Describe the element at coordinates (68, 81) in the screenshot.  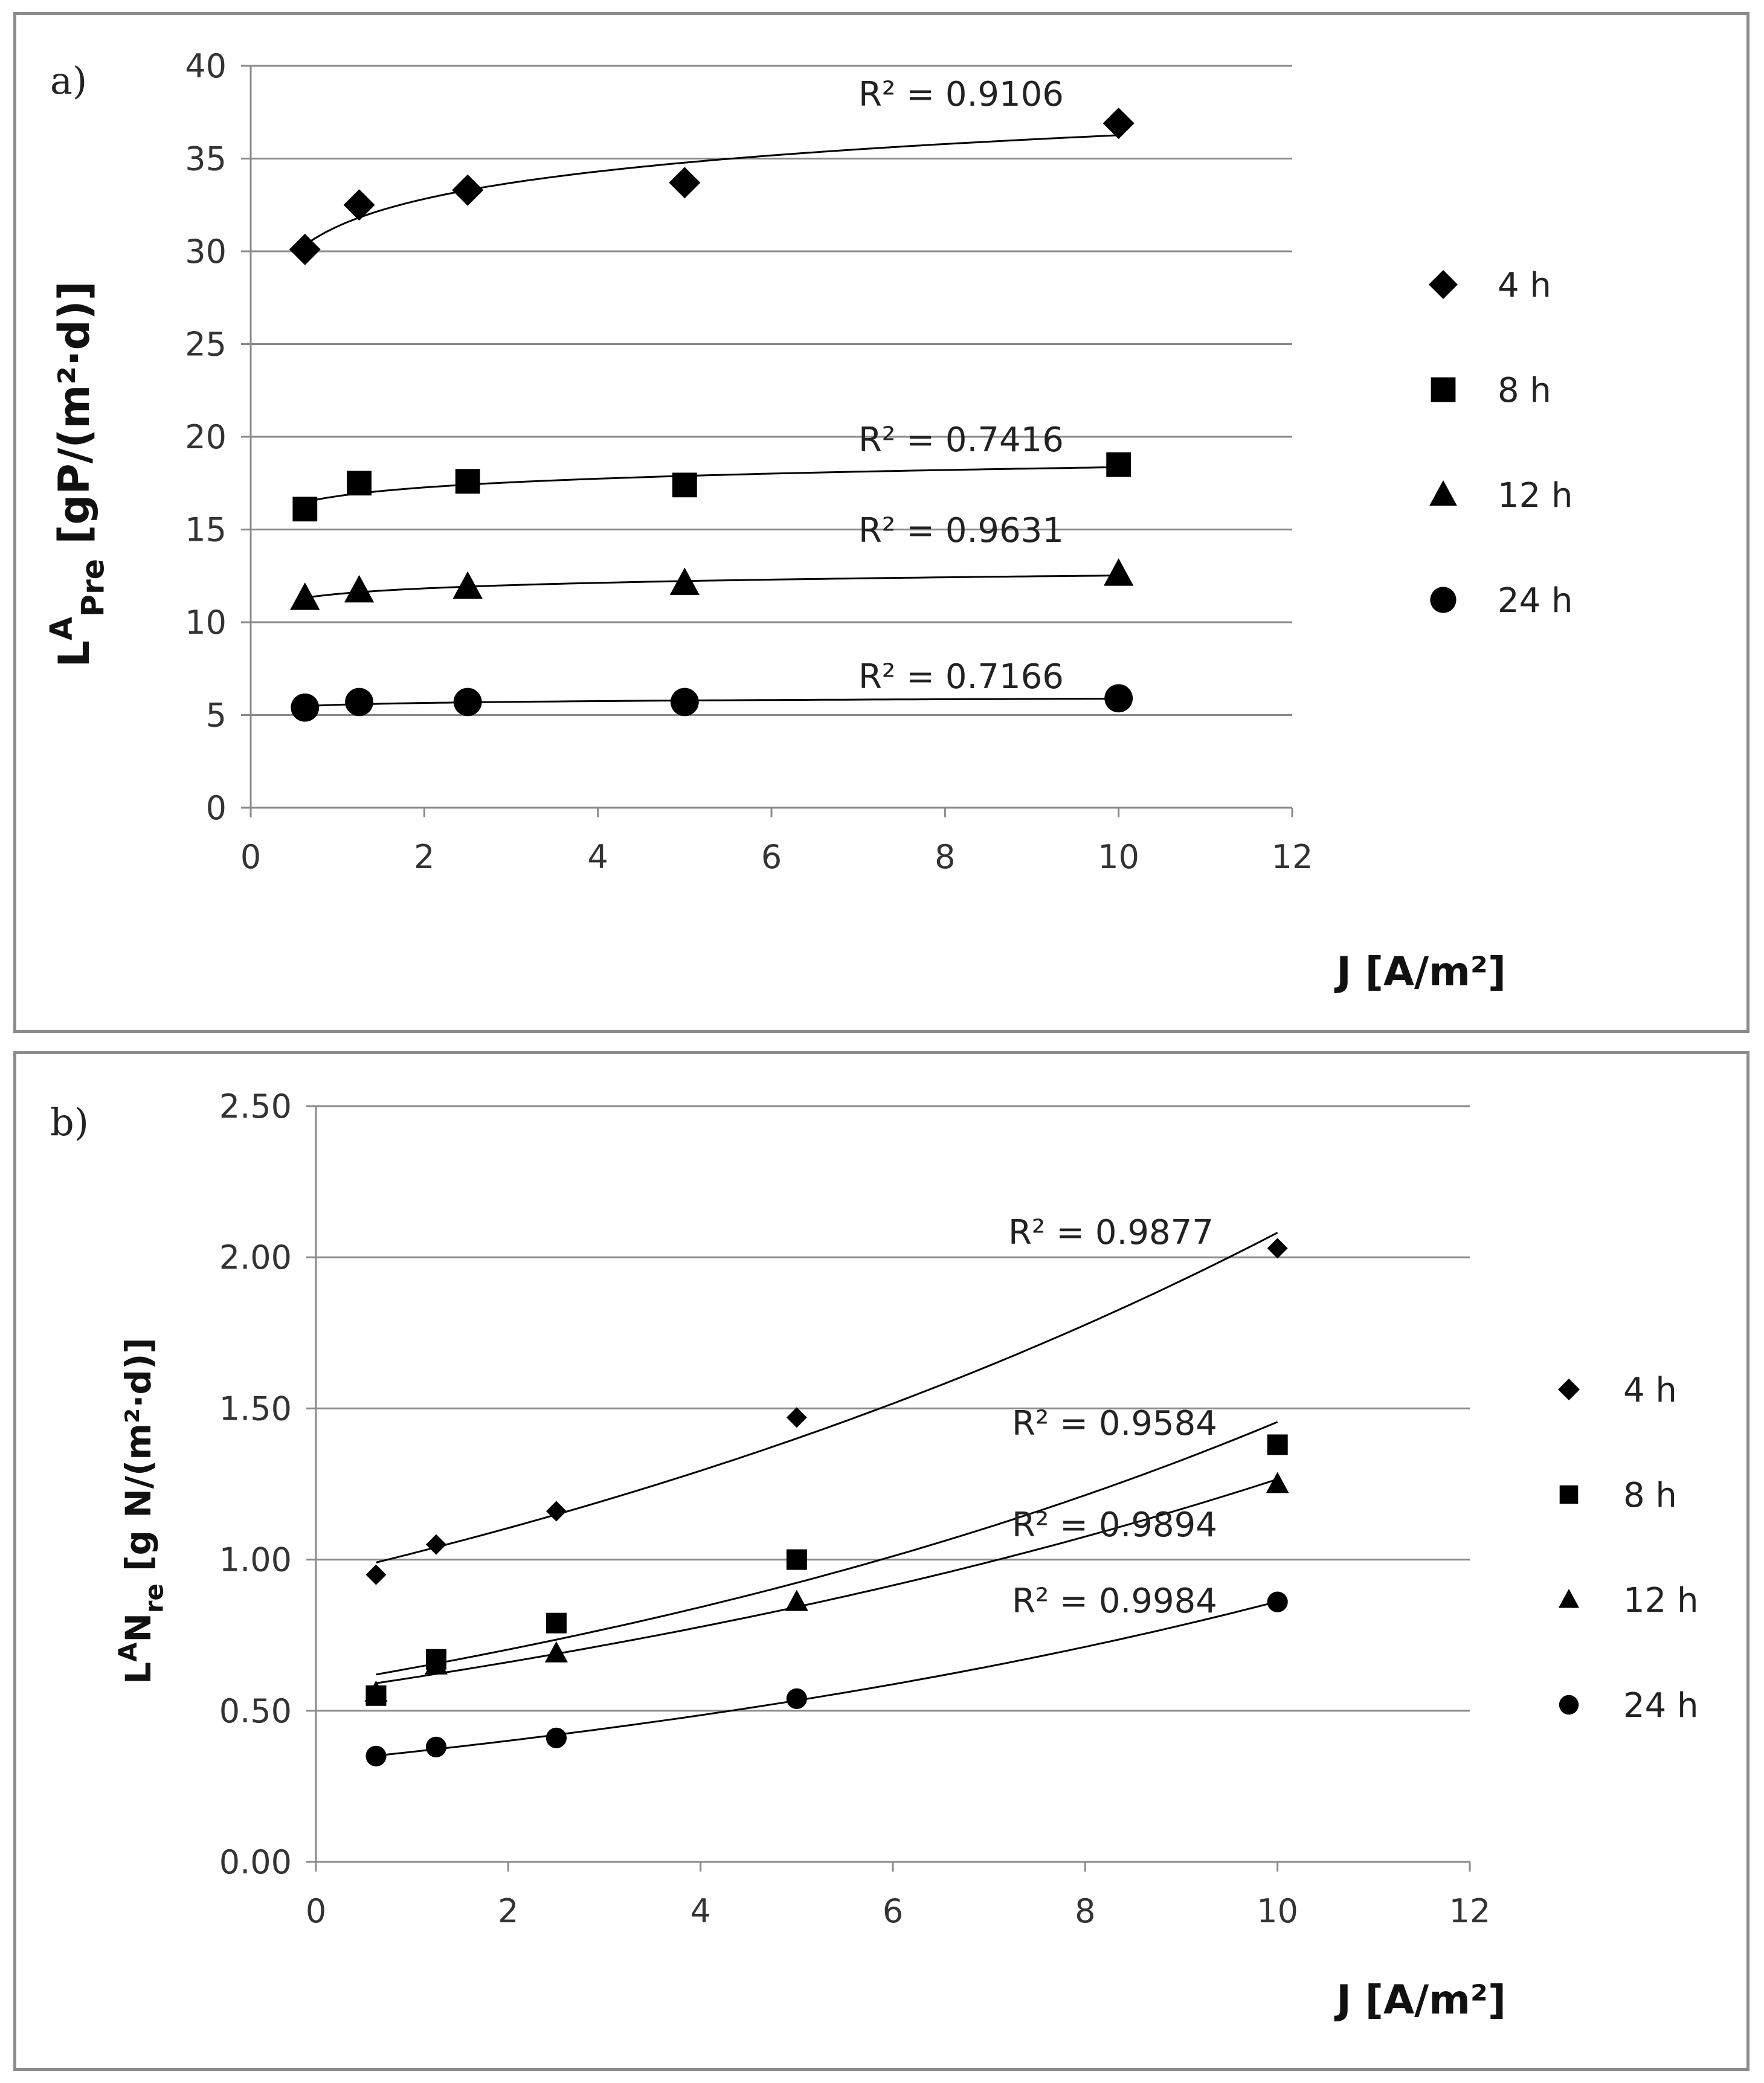
I see `a-panel-label: a)` at that location.